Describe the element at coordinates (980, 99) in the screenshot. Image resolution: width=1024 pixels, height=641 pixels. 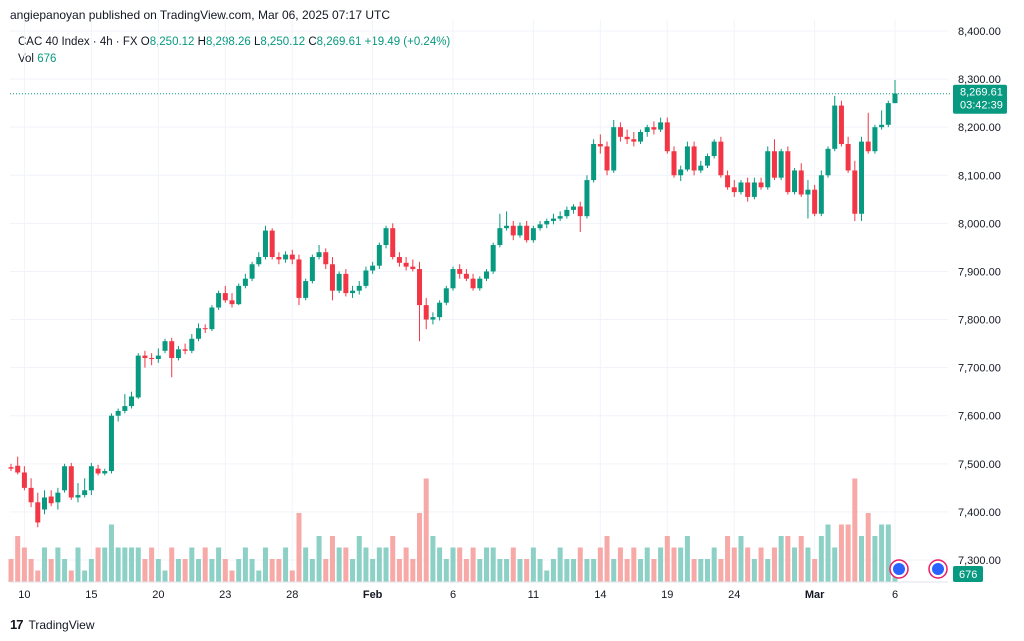
I see `last-price-badge` at that location.